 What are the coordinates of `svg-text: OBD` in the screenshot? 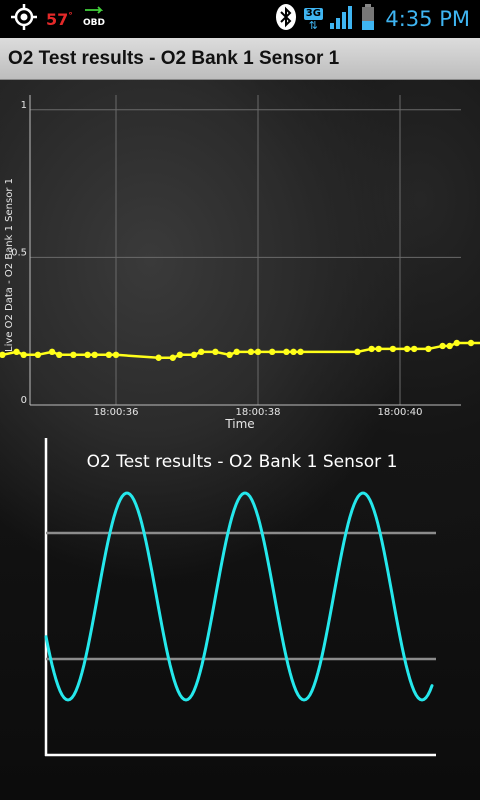 It's located at (94, 23).